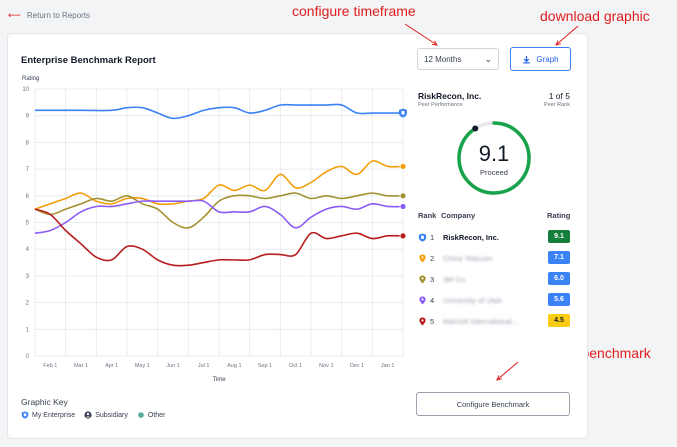 The height and width of the screenshot is (447, 677). What do you see at coordinates (458, 215) in the screenshot?
I see `col-company: Company` at bounding box center [458, 215].